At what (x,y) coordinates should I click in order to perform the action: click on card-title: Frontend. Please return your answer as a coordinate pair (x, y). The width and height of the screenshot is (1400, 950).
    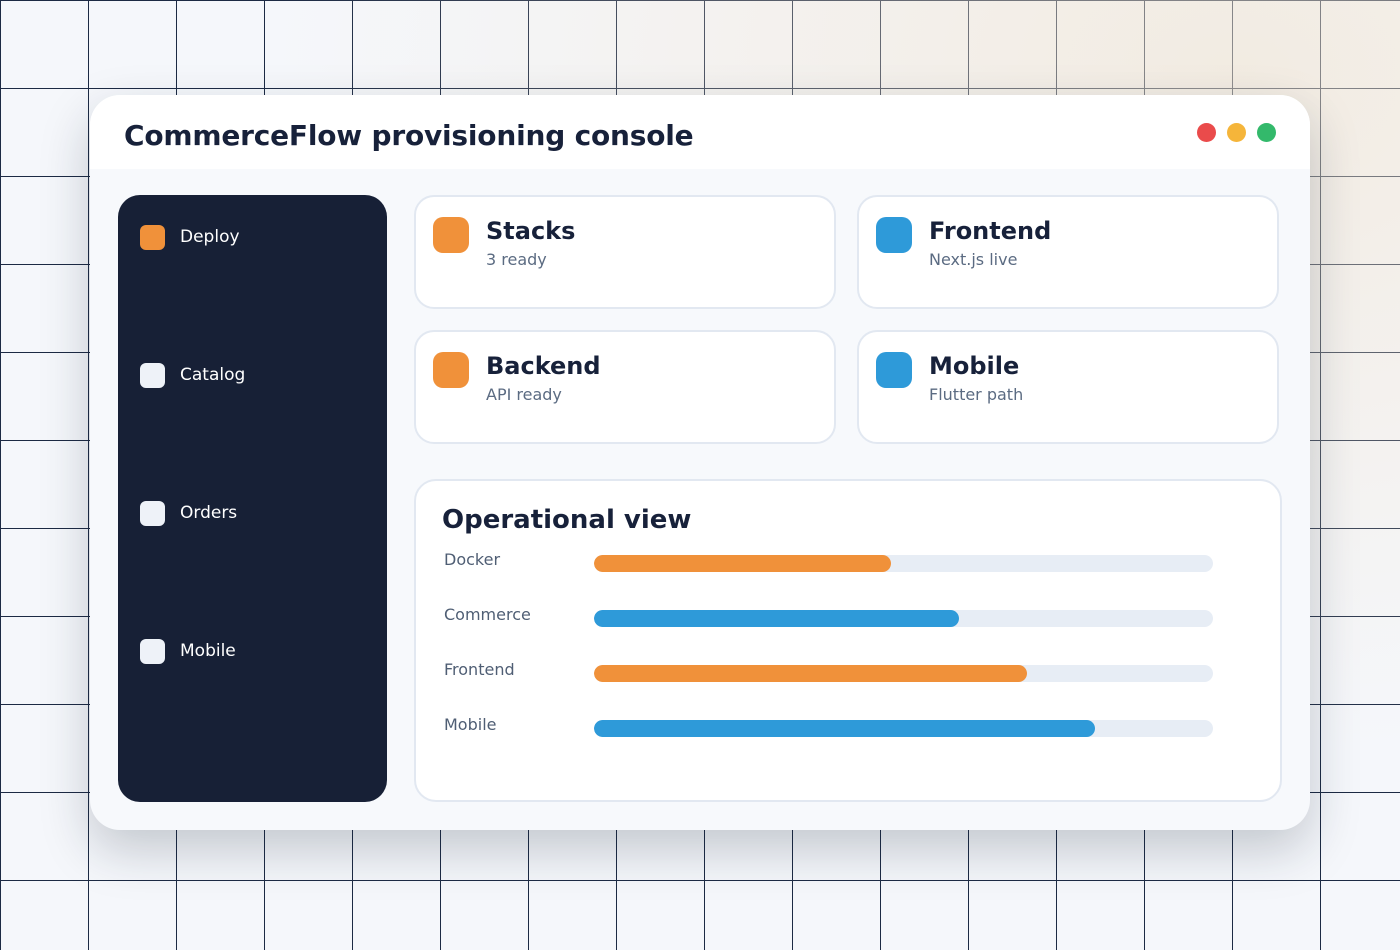
    Looking at the image, I should click on (990, 231).